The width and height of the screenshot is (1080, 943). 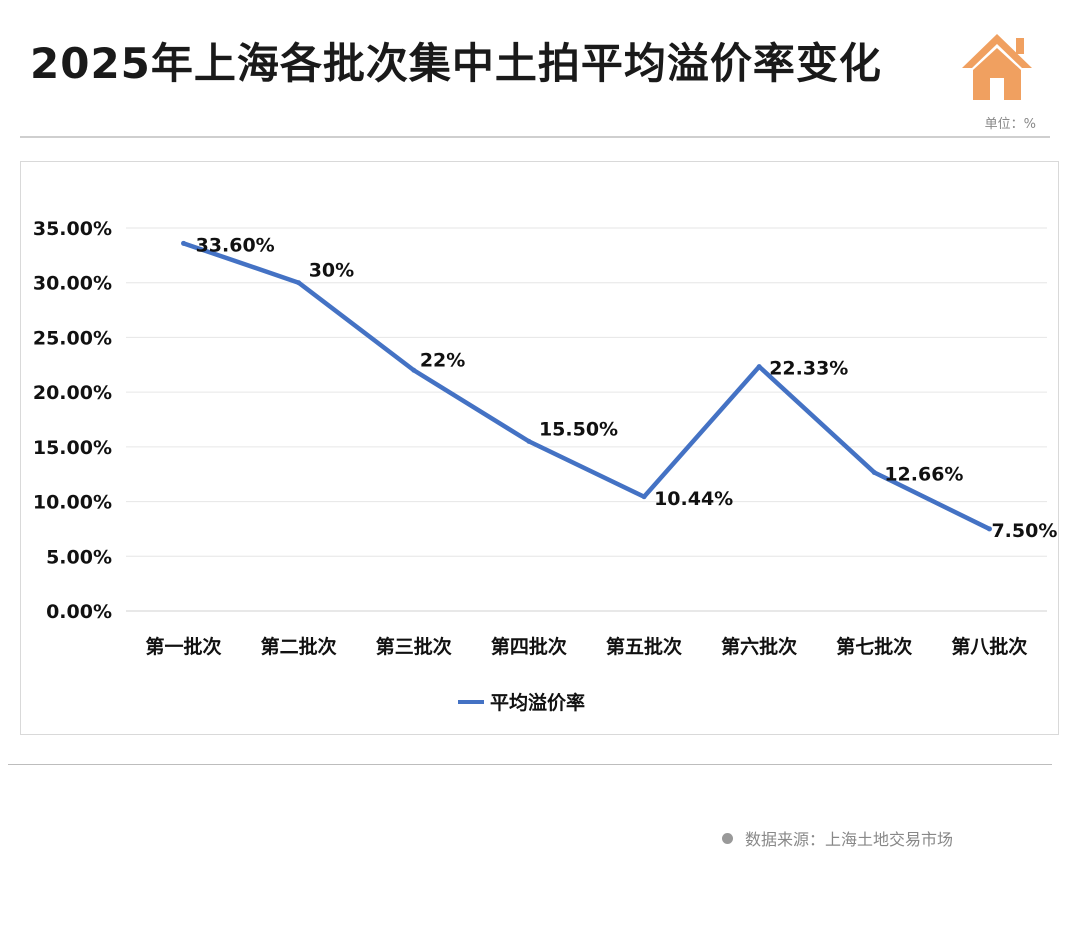 What do you see at coordinates (79, 557) in the screenshot?
I see `y-tick-label: 5.00%` at bounding box center [79, 557].